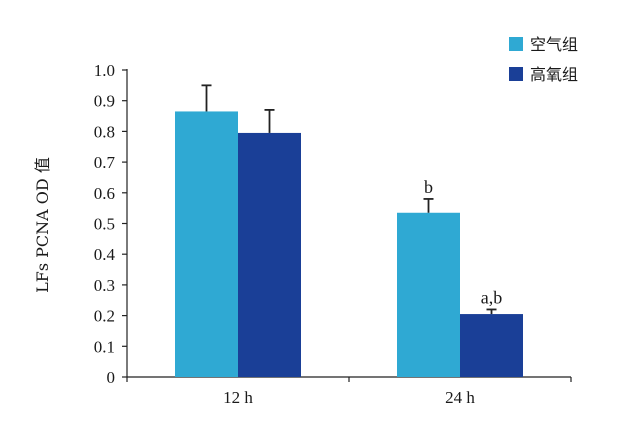 Image resolution: width=644 pixels, height=428 pixels. What do you see at coordinates (104, 285) in the screenshot?
I see `y-tick-label: 0.3` at bounding box center [104, 285].